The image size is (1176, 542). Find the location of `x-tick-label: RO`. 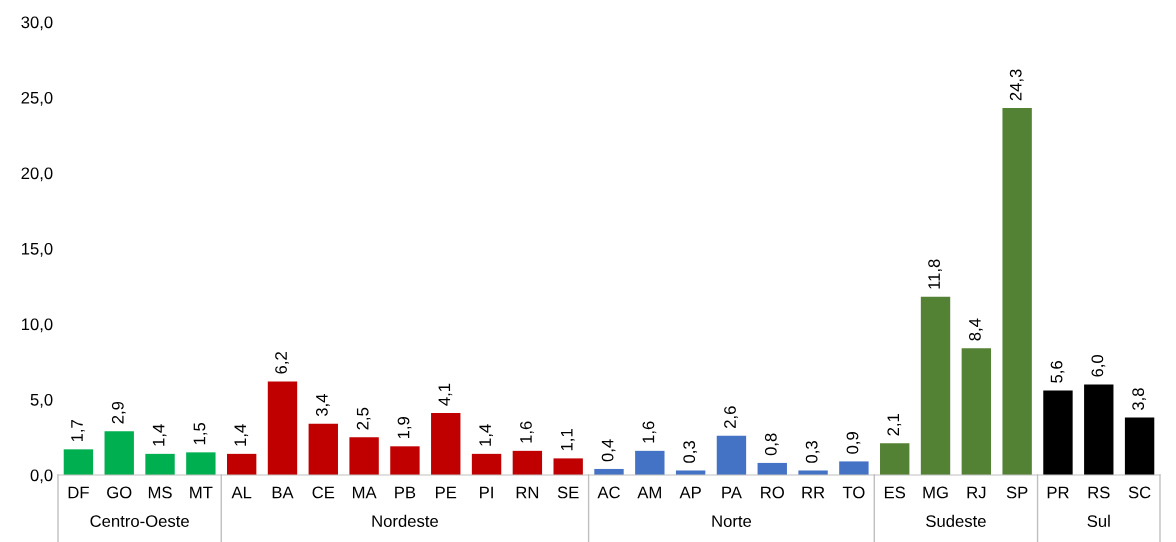

x-tick-label: RO is located at coordinates (772, 492).